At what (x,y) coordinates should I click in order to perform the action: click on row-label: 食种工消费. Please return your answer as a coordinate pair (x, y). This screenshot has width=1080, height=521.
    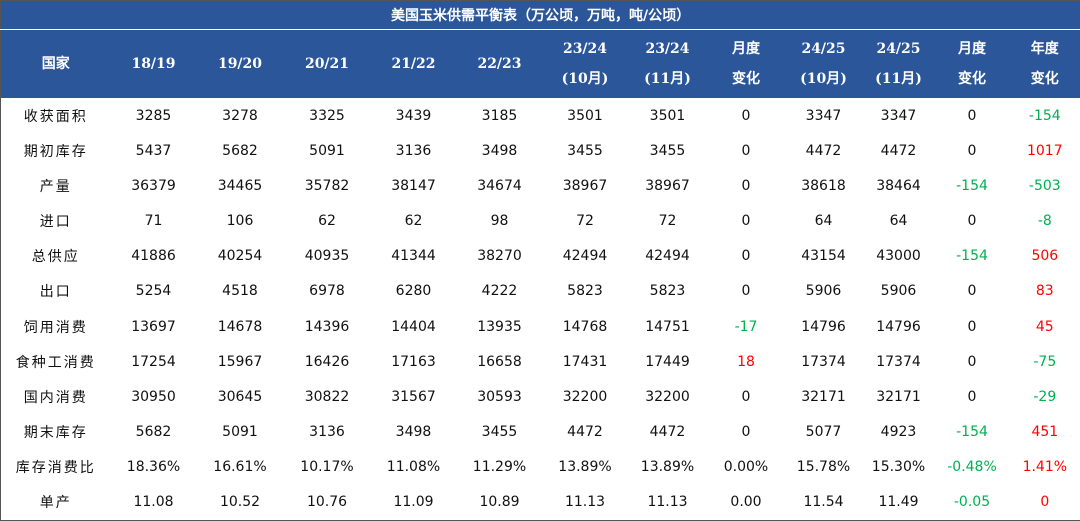
    Looking at the image, I should click on (55, 362).